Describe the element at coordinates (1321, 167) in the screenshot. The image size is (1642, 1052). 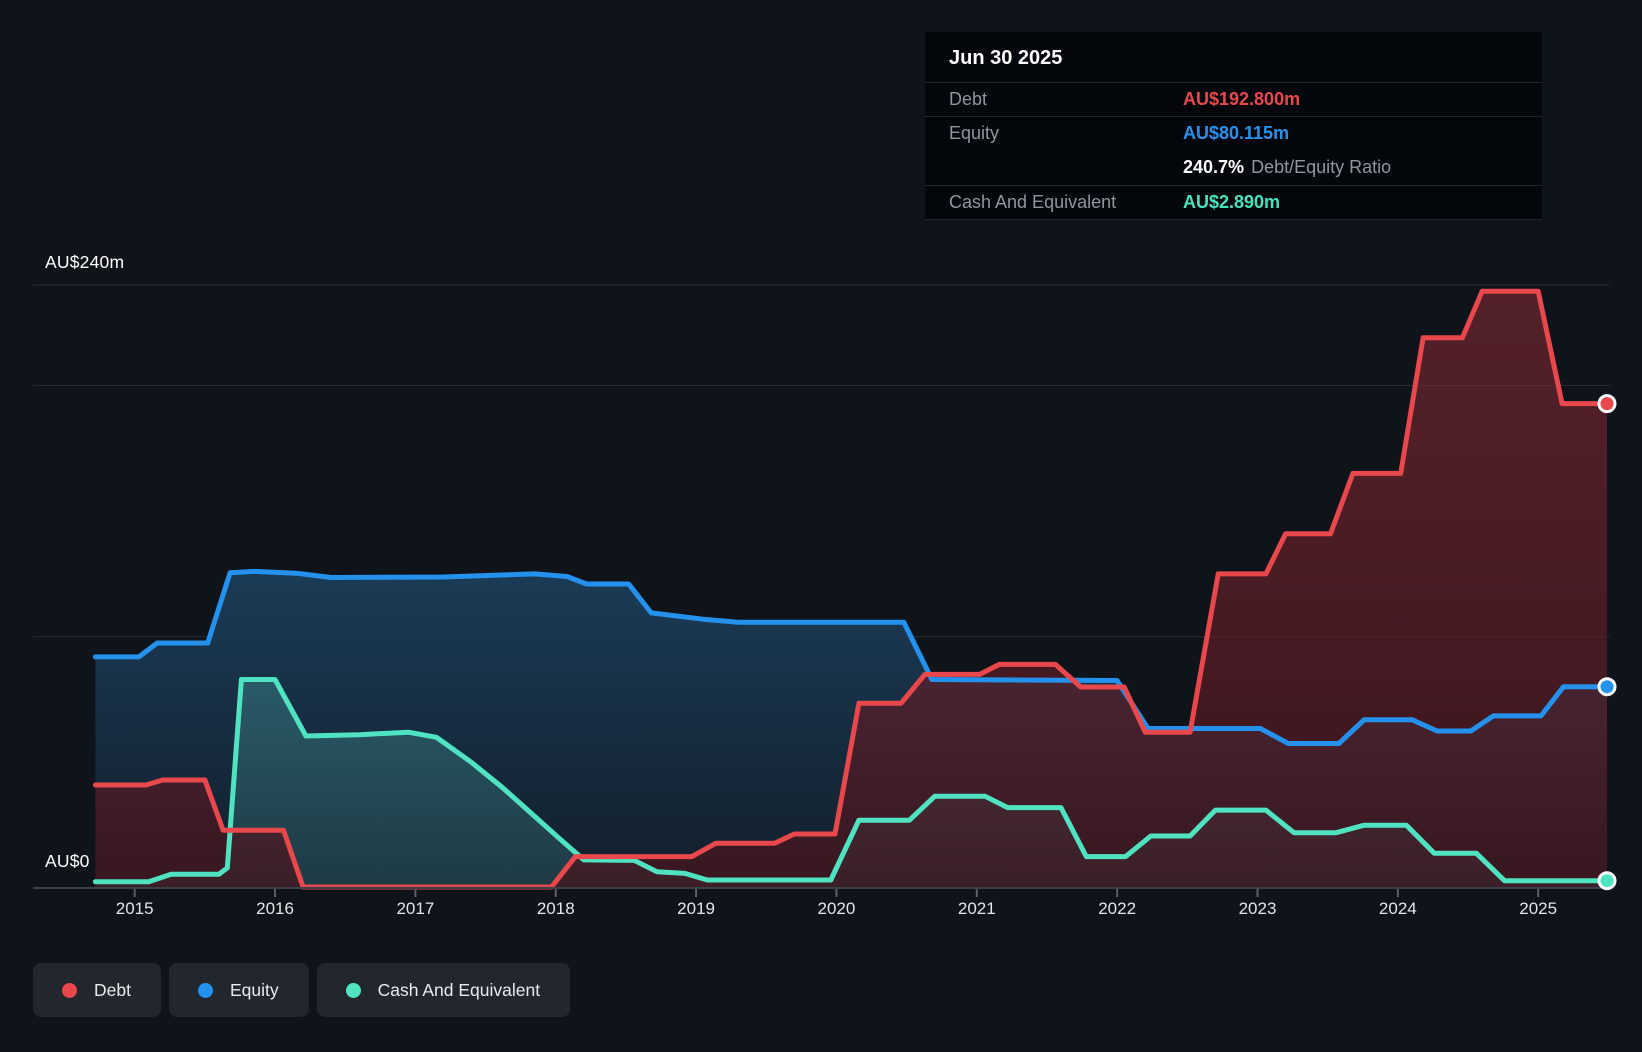
I see `tooltip-ratio-label: Debt/Equity Ratio` at that location.